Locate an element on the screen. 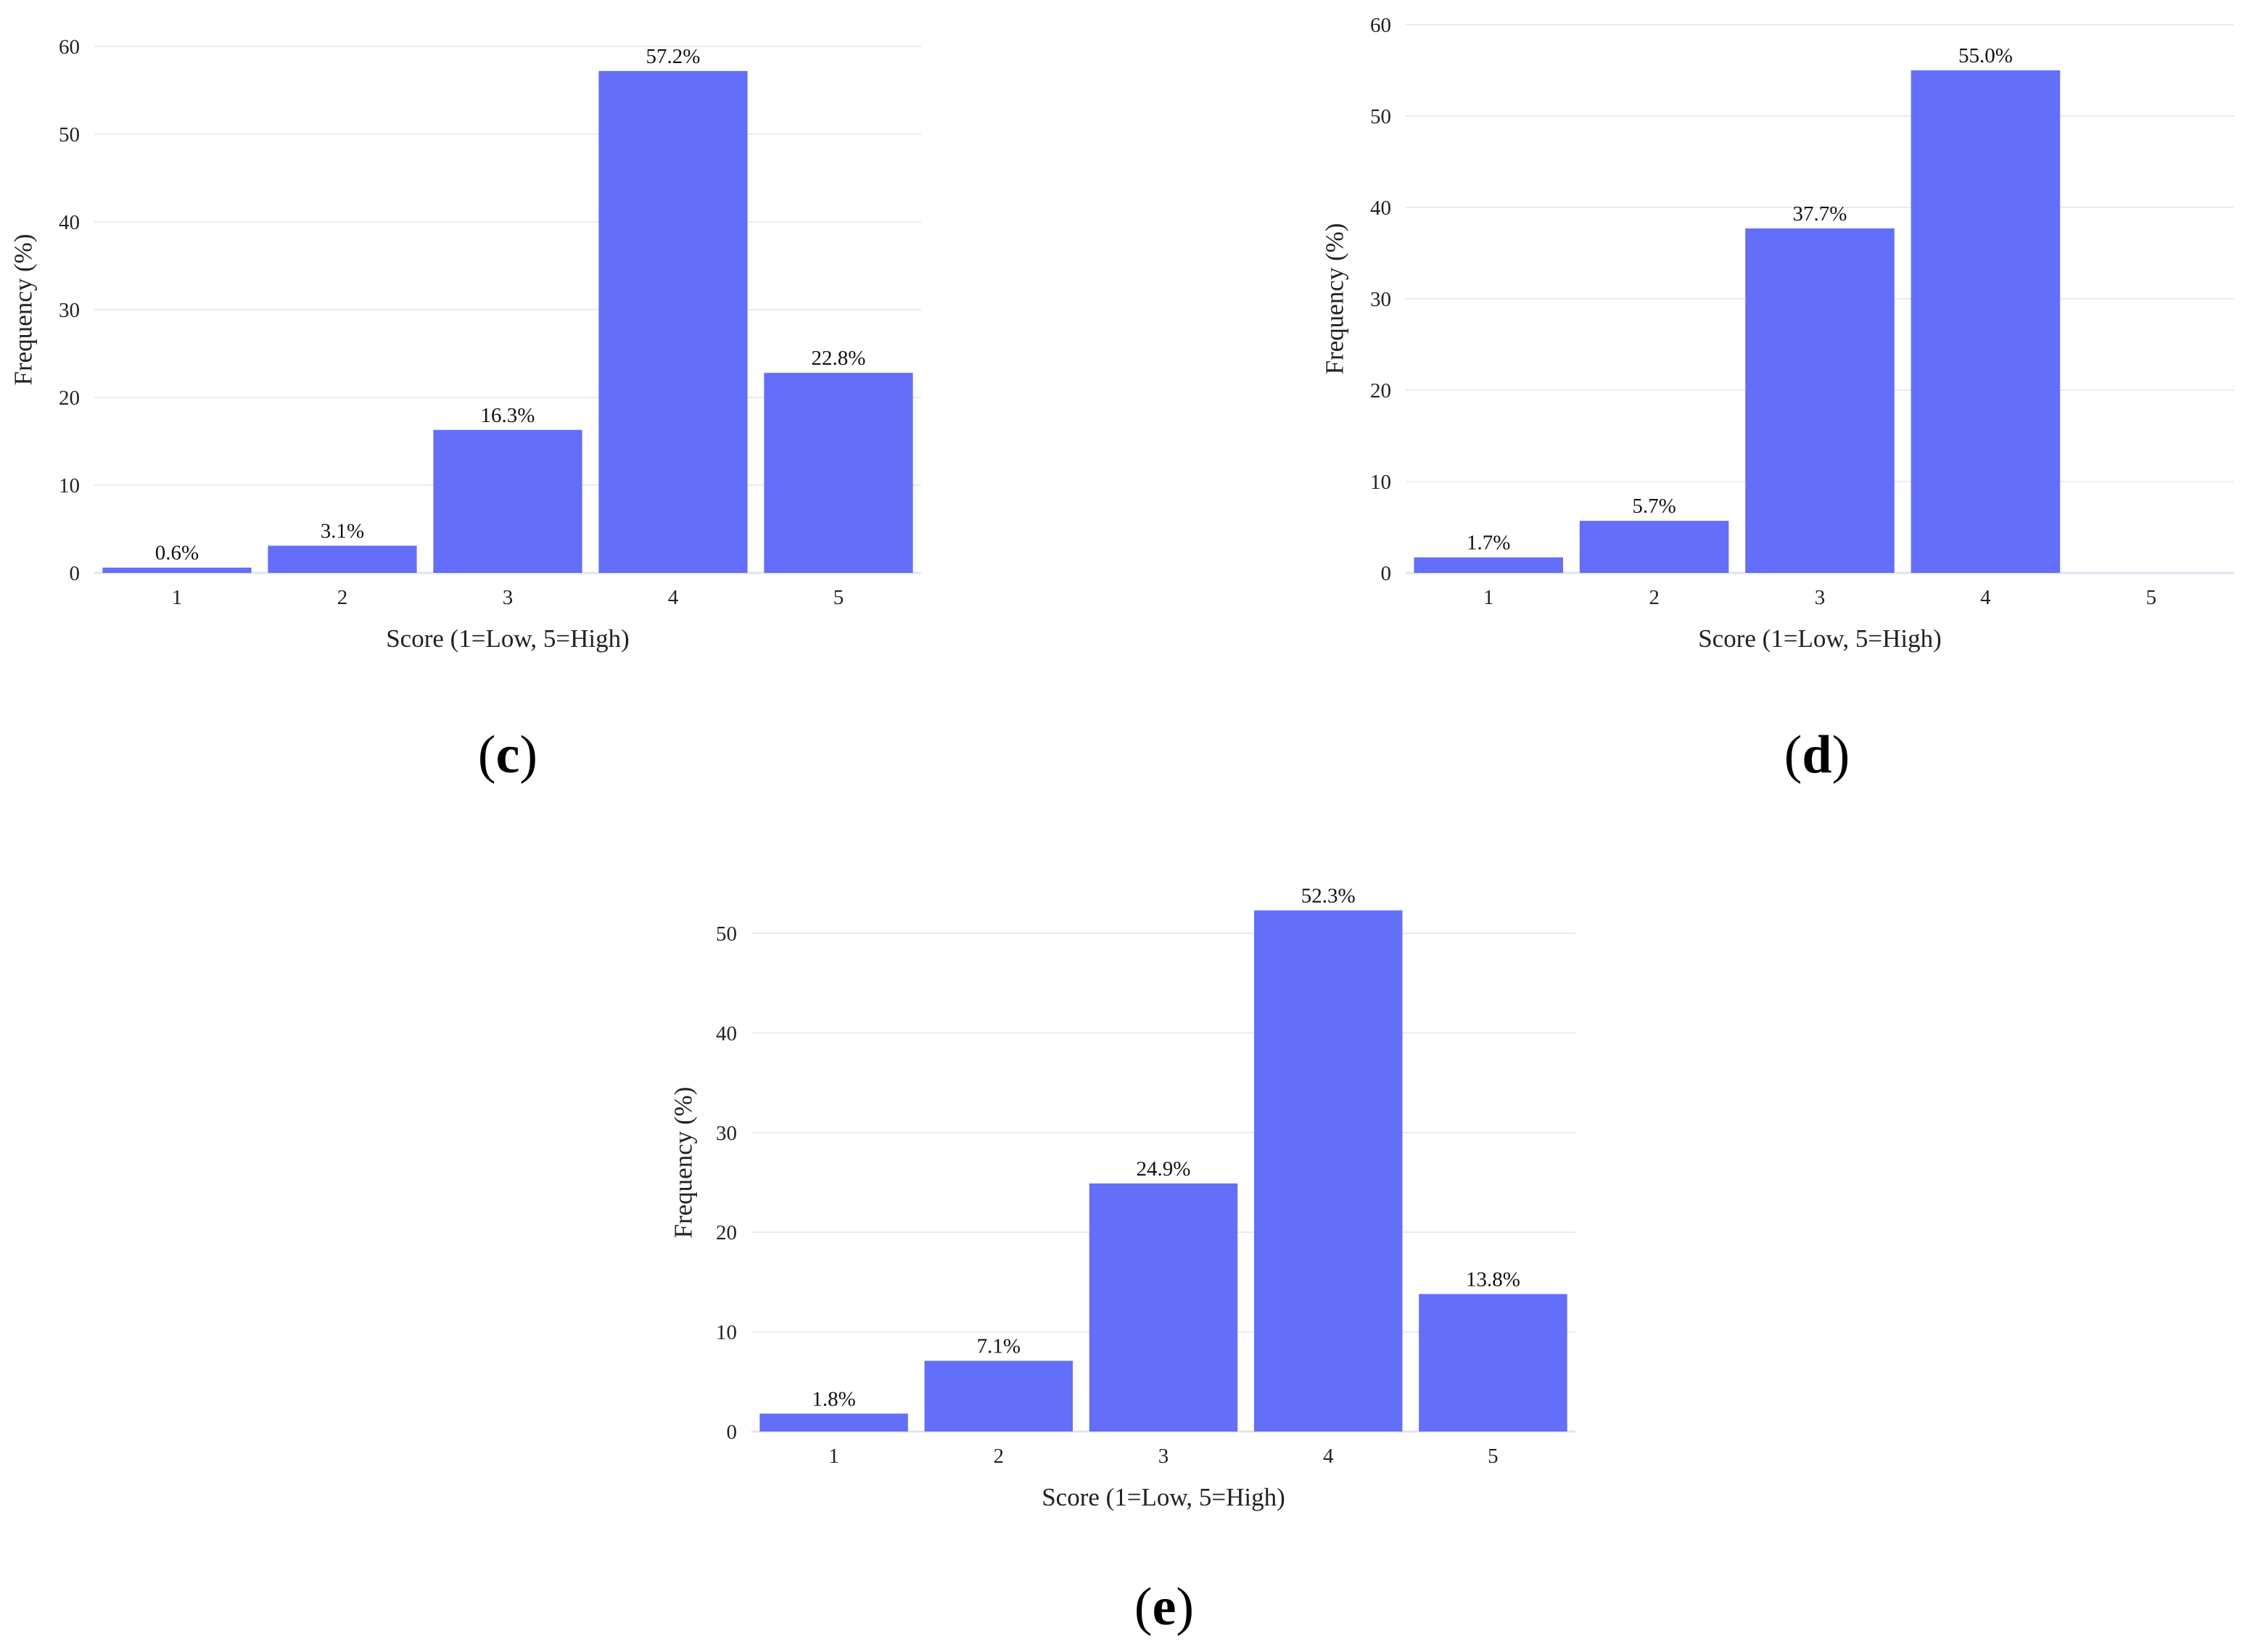  panel-caption: (e) is located at coordinates (1164, 1607).